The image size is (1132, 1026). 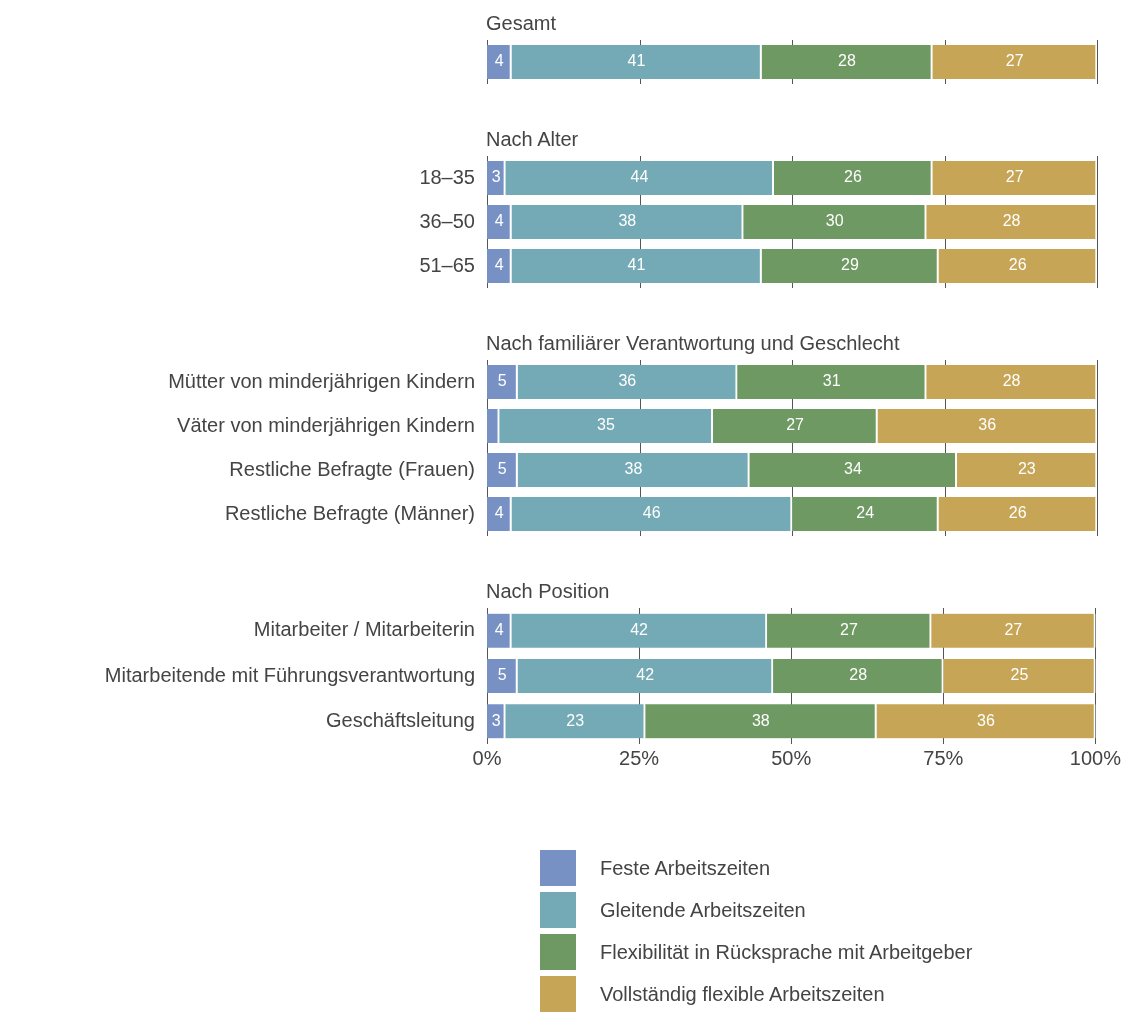 I want to click on legend-label: Flexibilität in Rücksprache mit Arbeitgeber, so click(x=786, y=952).